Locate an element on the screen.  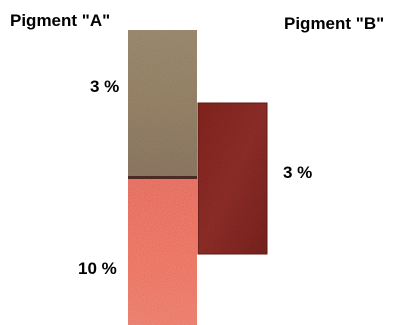
pigment-a-top-percent: 3 % is located at coordinates (105, 86).